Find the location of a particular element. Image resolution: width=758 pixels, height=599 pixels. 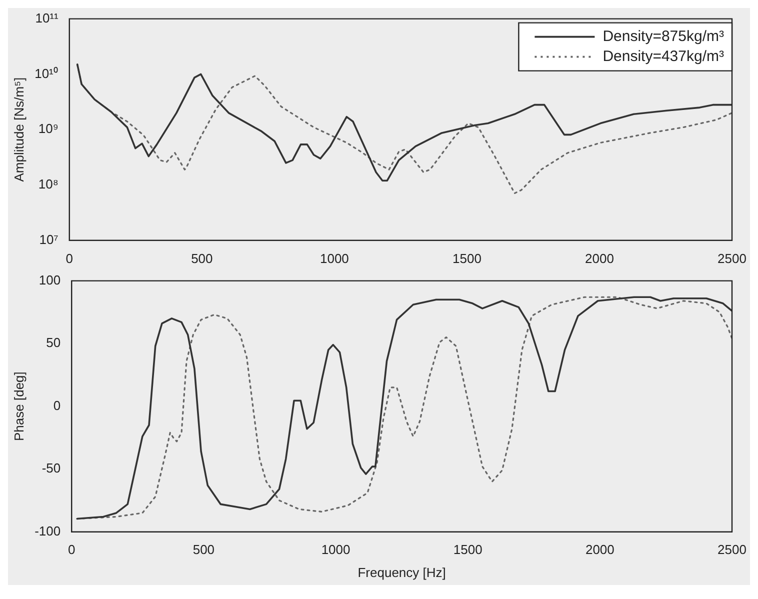

legend-label: Density=875kg/m³ is located at coordinates (663, 36).